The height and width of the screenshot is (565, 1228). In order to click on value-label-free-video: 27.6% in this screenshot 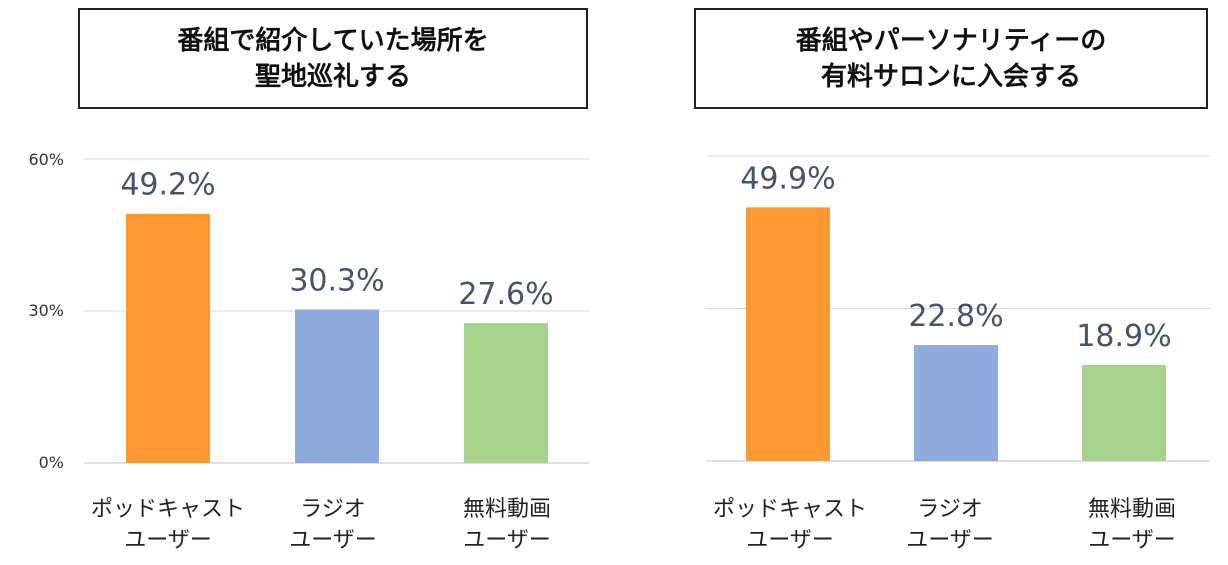, I will do `click(505, 294)`.